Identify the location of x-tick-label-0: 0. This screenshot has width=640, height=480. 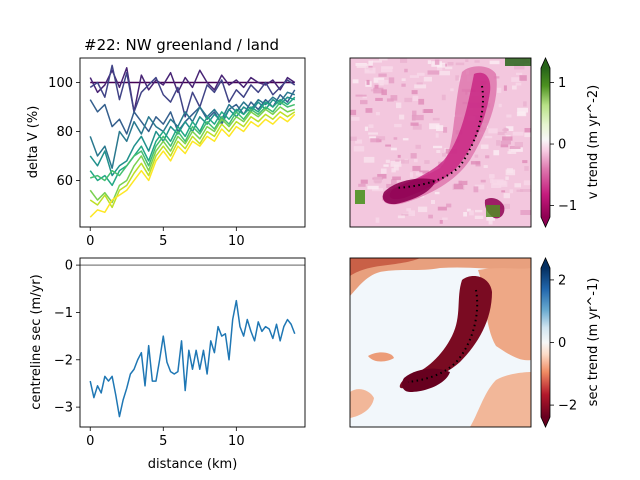
(90, 441).